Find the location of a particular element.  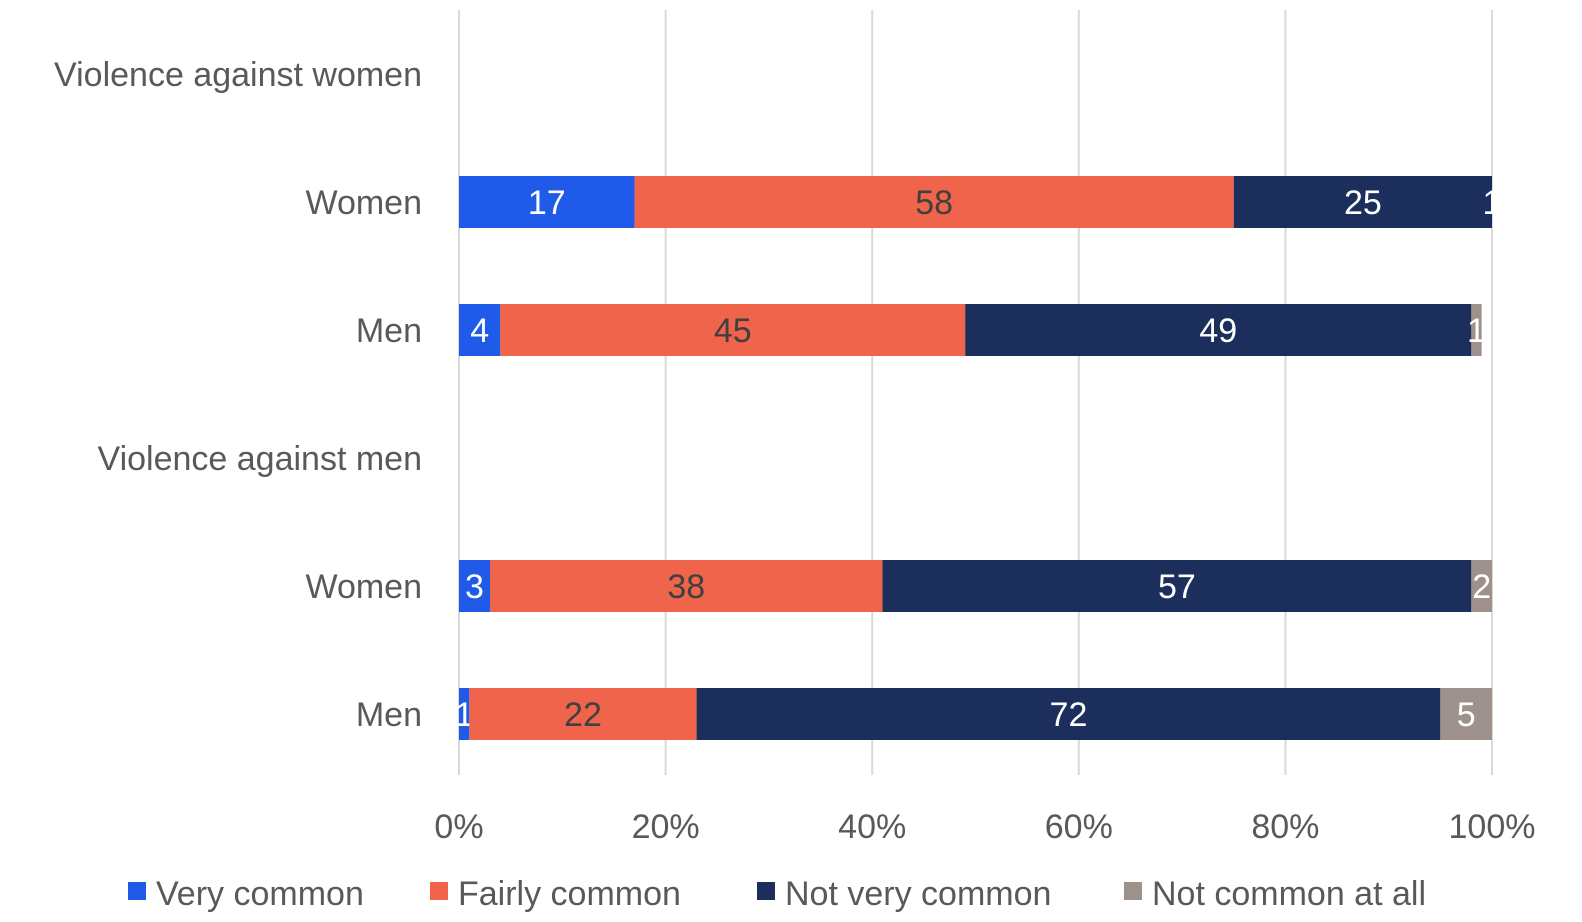

data-label: 5 is located at coordinates (1466, 715).